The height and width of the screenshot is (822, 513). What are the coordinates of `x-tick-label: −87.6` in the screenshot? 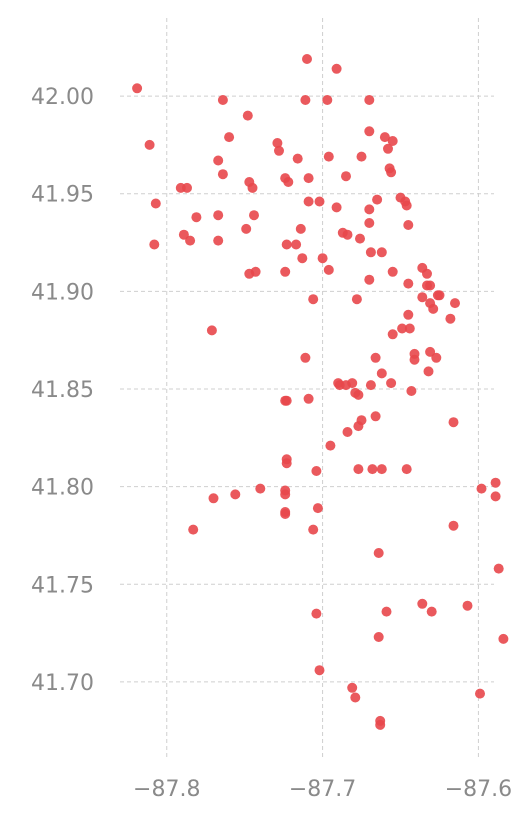 It's located at (478, 789).